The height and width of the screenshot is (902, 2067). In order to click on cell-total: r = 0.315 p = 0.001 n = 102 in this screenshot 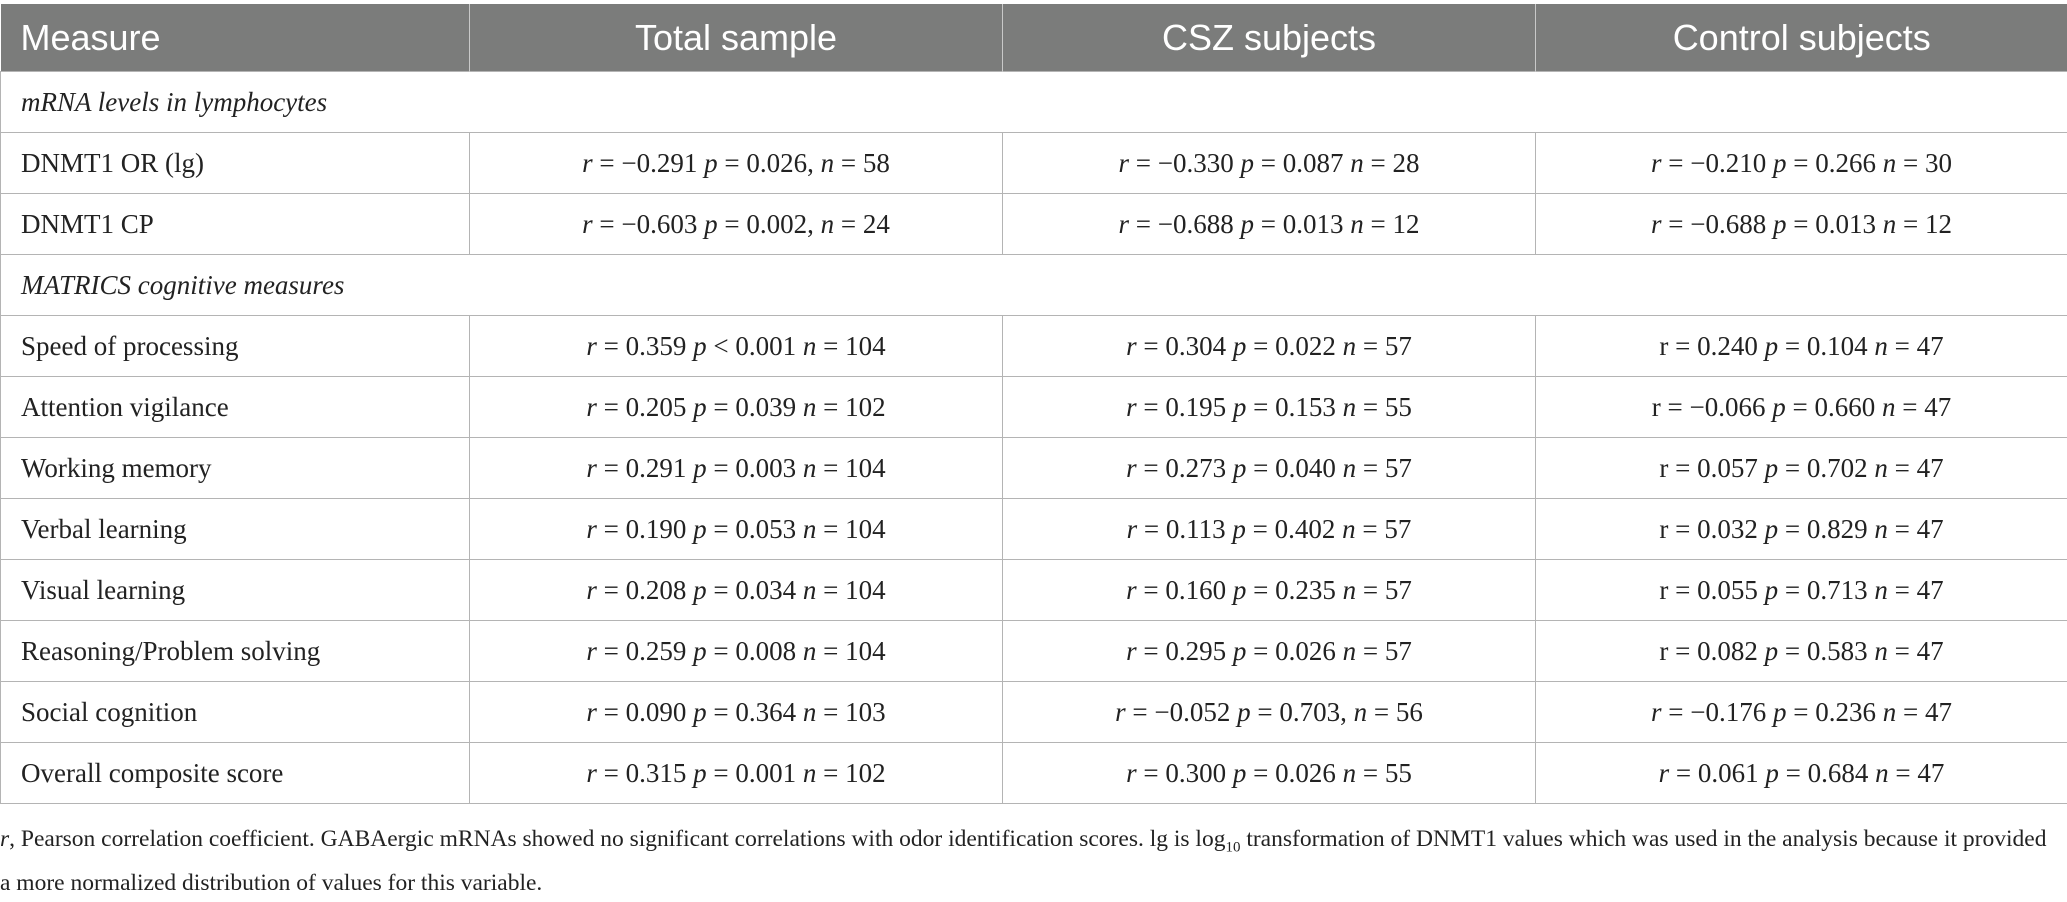, I will do `click(736, 773)`.